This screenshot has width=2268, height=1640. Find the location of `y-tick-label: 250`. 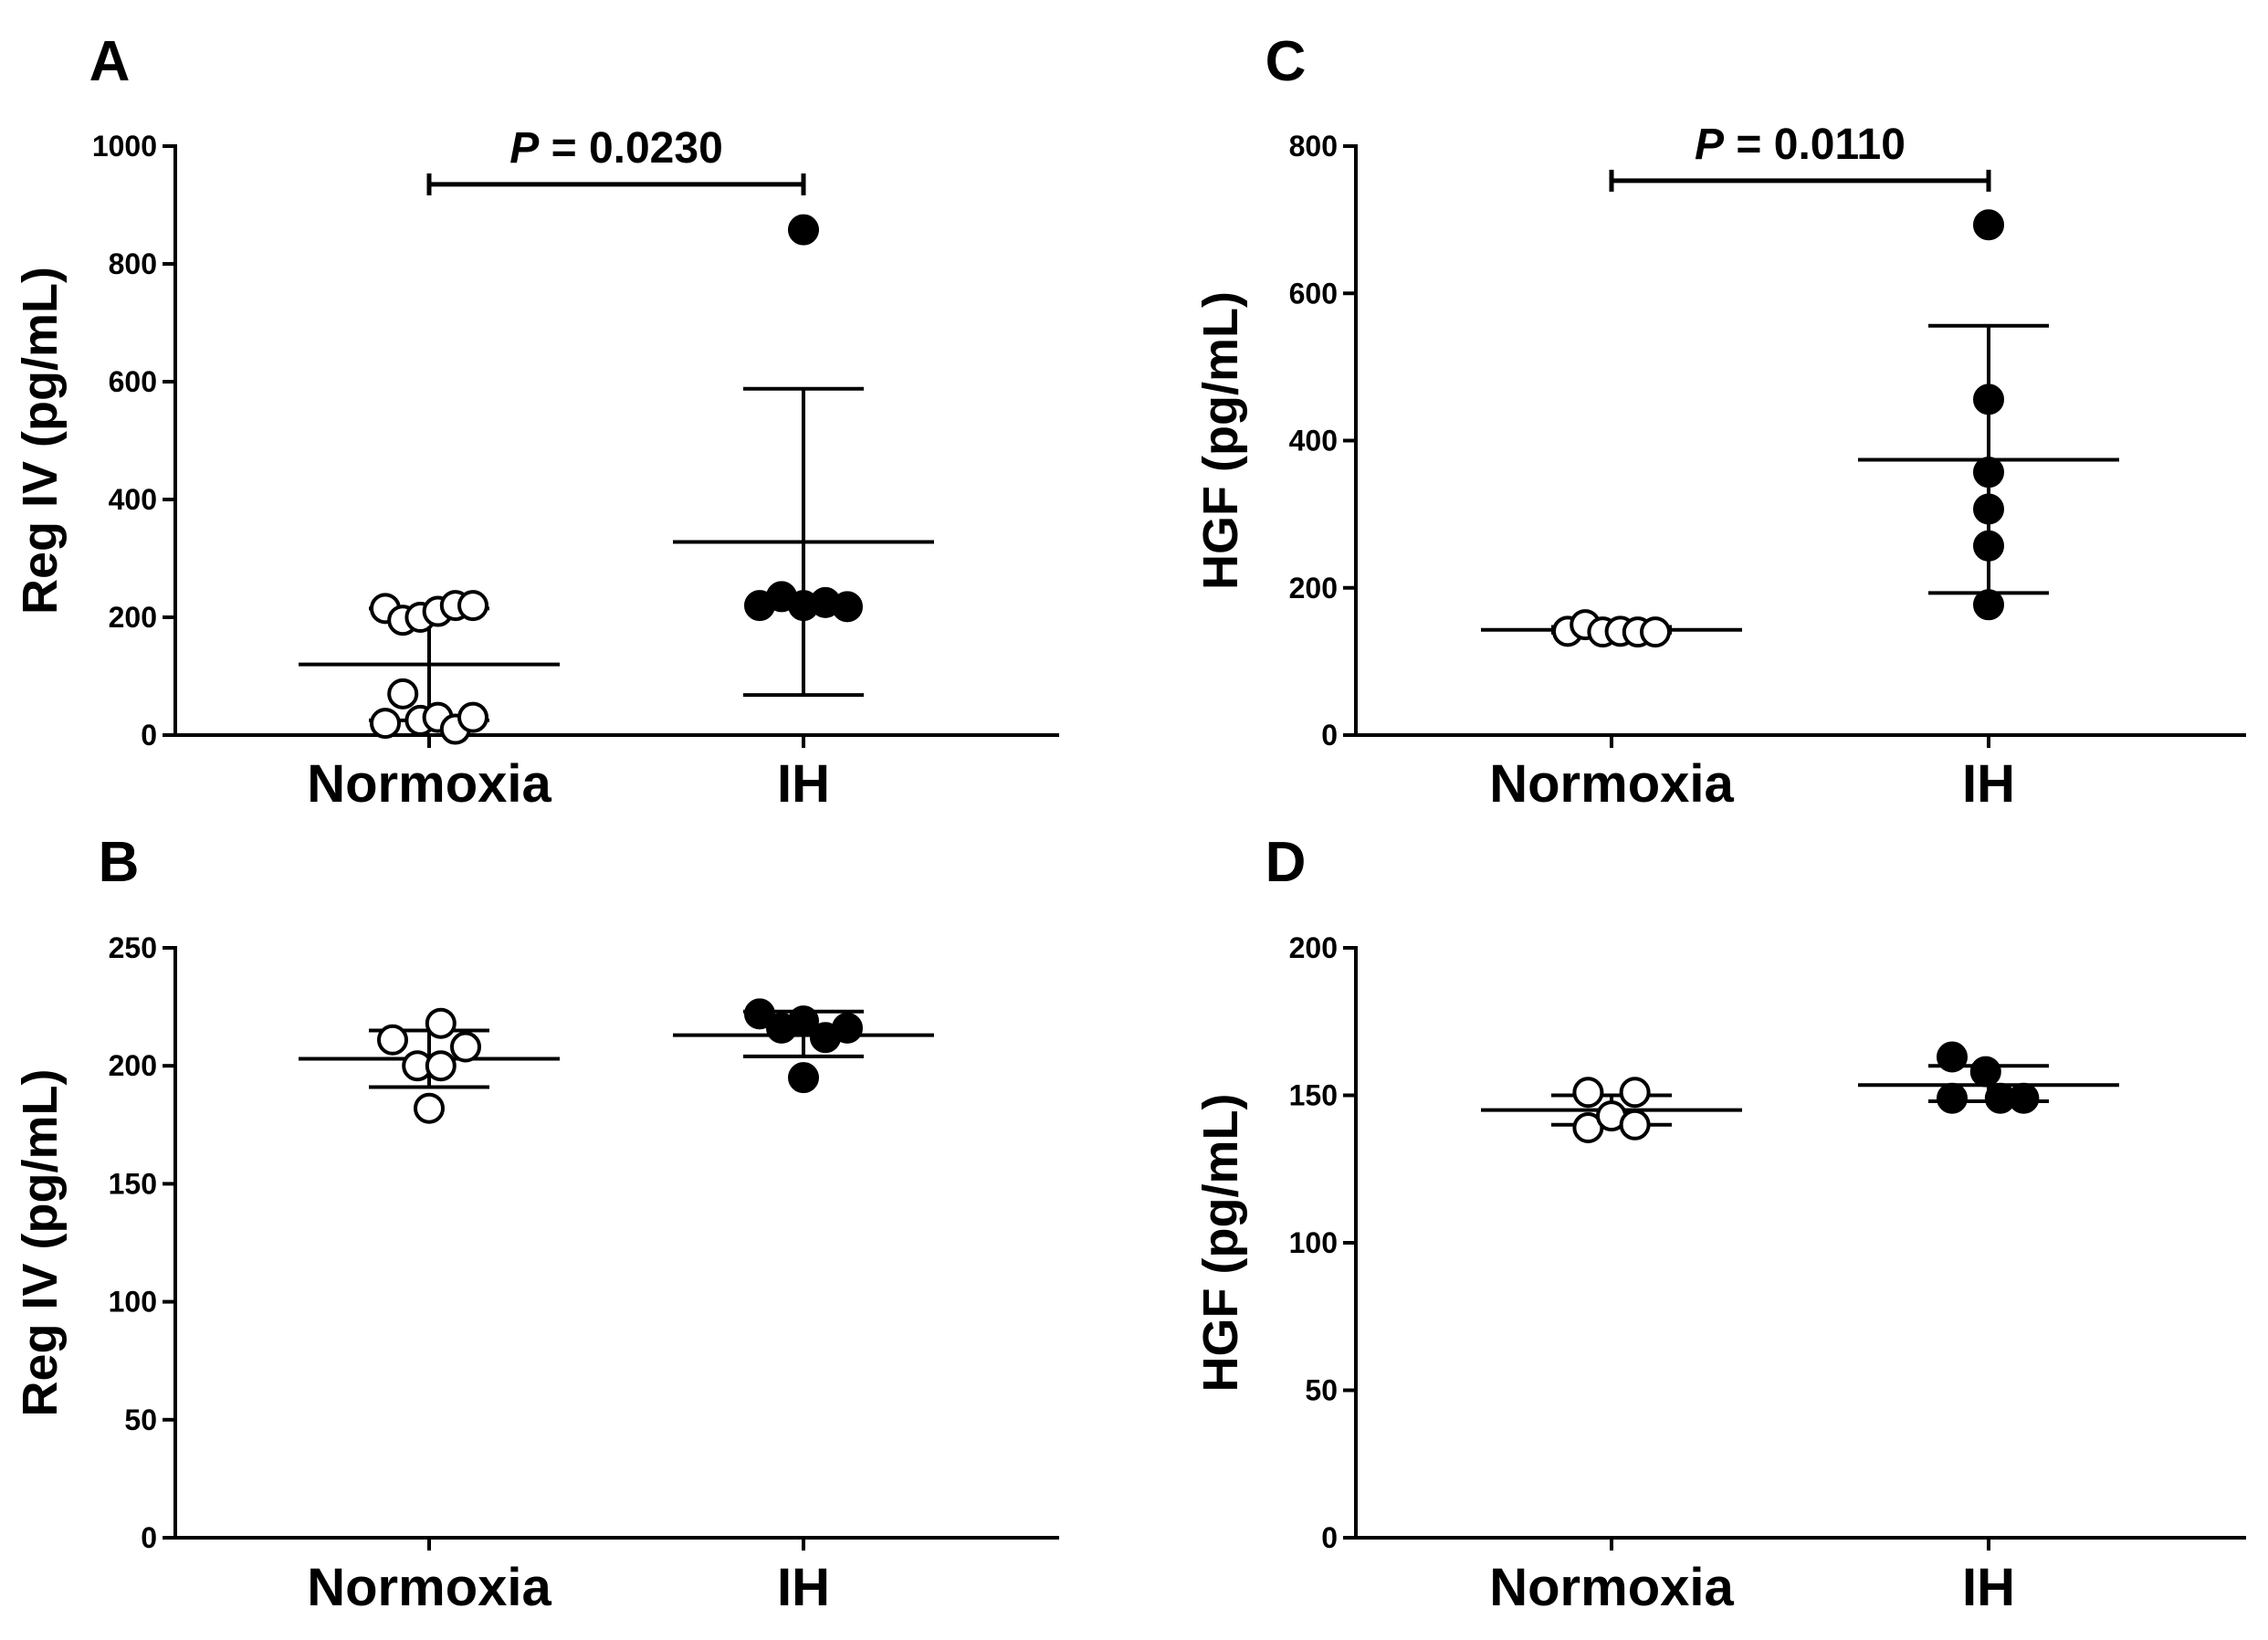

y-tick-label: 250 is located at coordinates (133, 948).